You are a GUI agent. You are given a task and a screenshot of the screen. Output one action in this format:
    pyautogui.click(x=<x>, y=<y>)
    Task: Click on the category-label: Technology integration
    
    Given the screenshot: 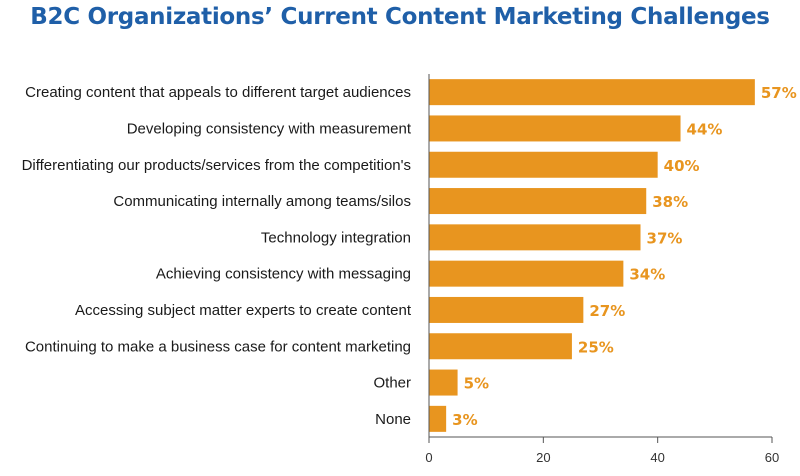 What is the action you would take?
    pyautogui.click(x=336, y=237)
    